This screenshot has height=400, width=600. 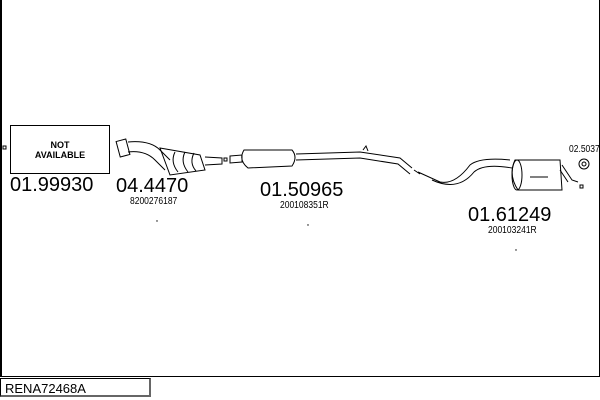 What do you see at coordinates (510, 215) in the screenshot?
I see `part-number-4: 01.61249` at bounding box center [510, 215].